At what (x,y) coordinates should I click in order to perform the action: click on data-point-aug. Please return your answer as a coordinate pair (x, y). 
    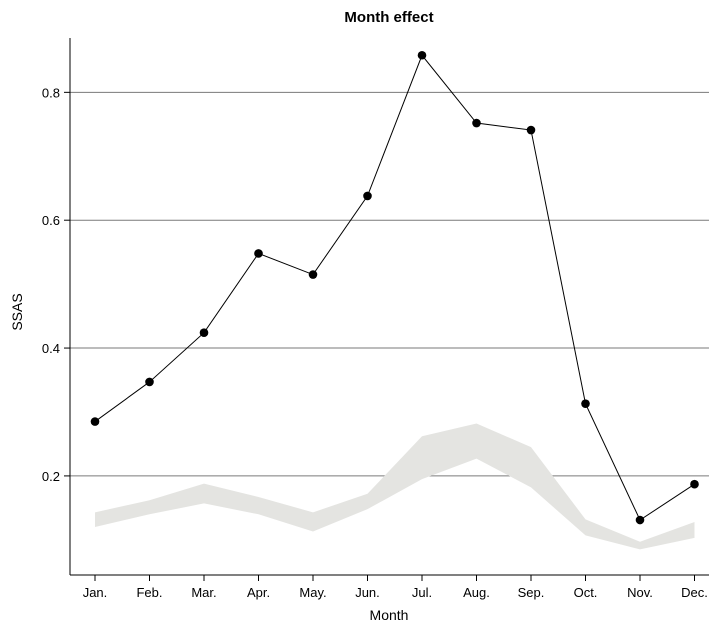
    Looking at the image, I should click on (476, 123).